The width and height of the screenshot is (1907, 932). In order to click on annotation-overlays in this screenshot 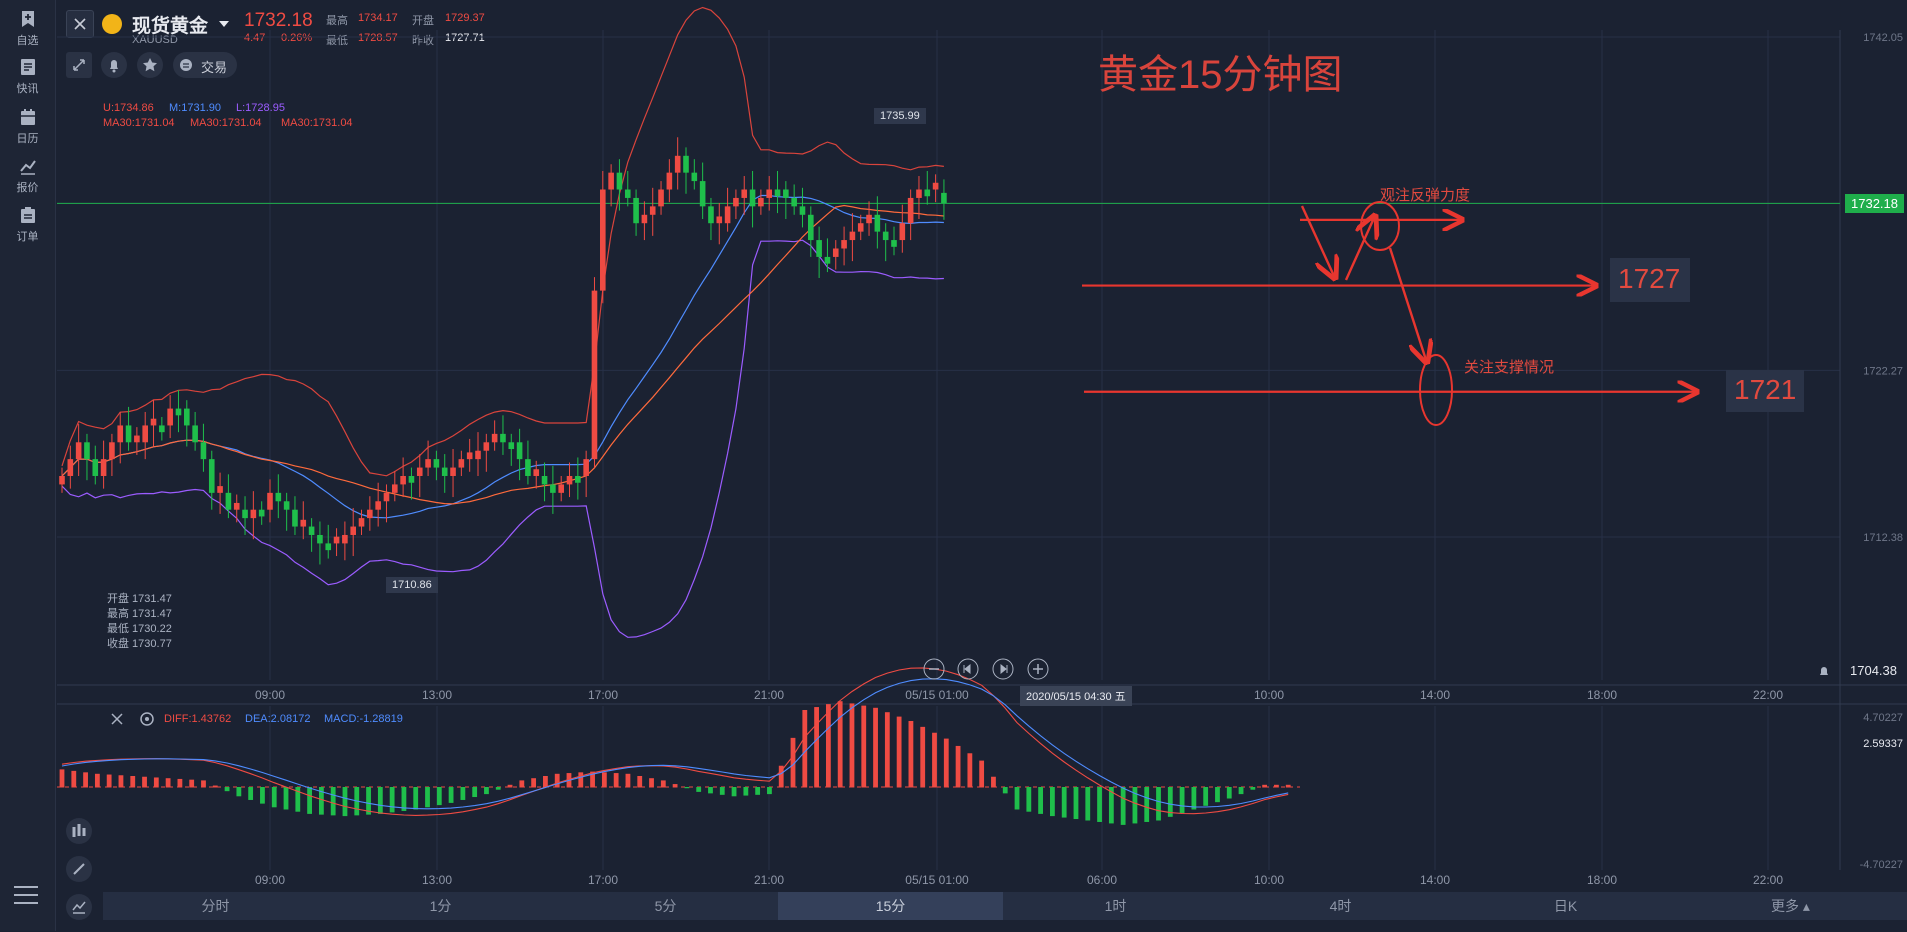, I will do `click(1388, 313)`.